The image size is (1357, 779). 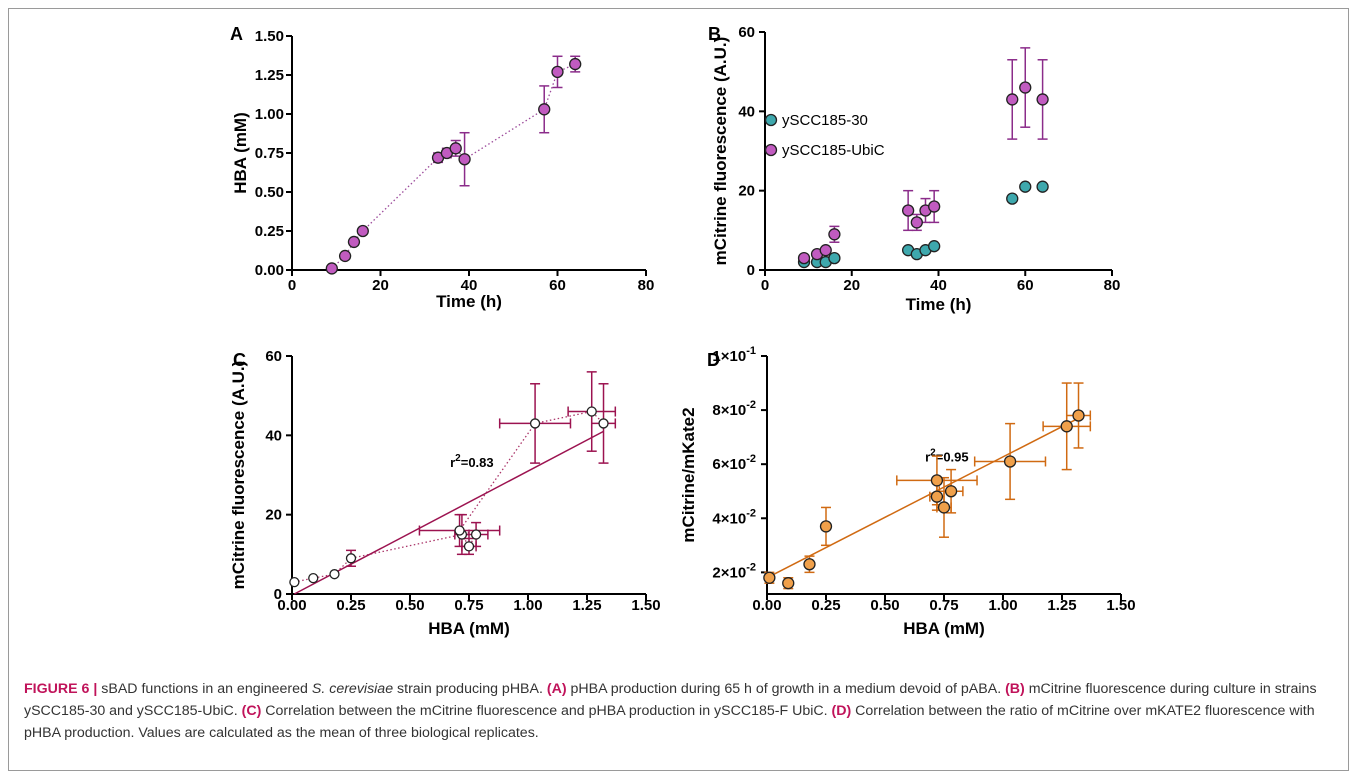 I want to click on panel-letter: D, so click(x=713, y=360).